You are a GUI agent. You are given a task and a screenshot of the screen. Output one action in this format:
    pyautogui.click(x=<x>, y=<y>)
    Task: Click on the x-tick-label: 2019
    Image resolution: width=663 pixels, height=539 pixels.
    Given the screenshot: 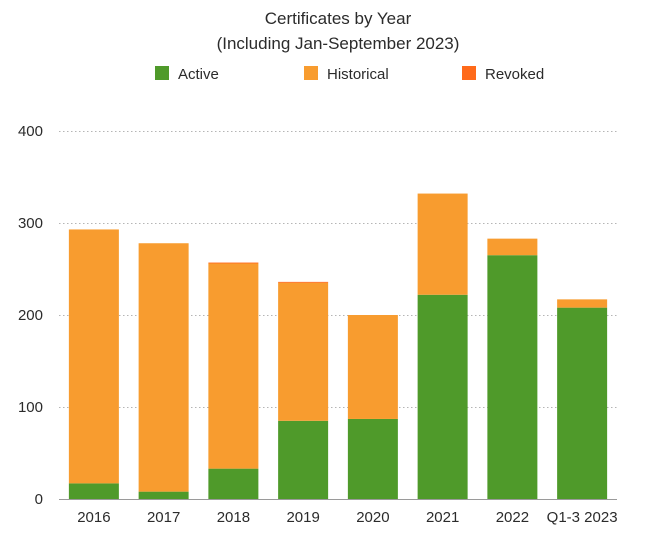 What is the action you would take?
    pyautogui.click(x=302, y=517)
    